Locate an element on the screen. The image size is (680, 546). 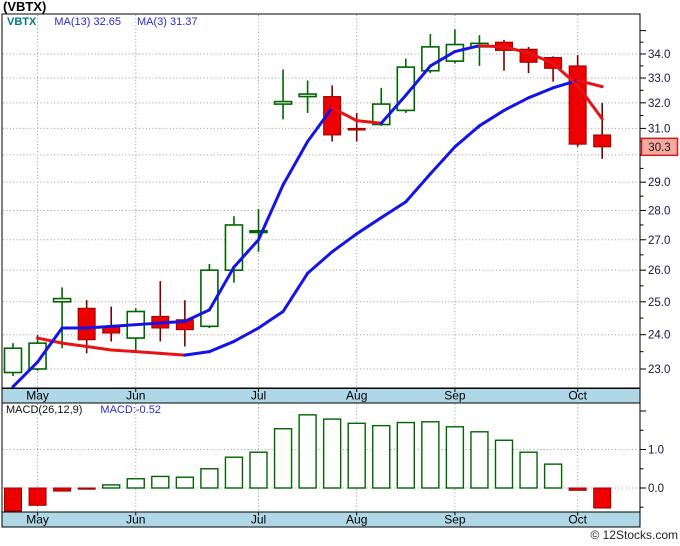
ma13-legend: MA(13) 32.65 is located at coordinates (87, 22).